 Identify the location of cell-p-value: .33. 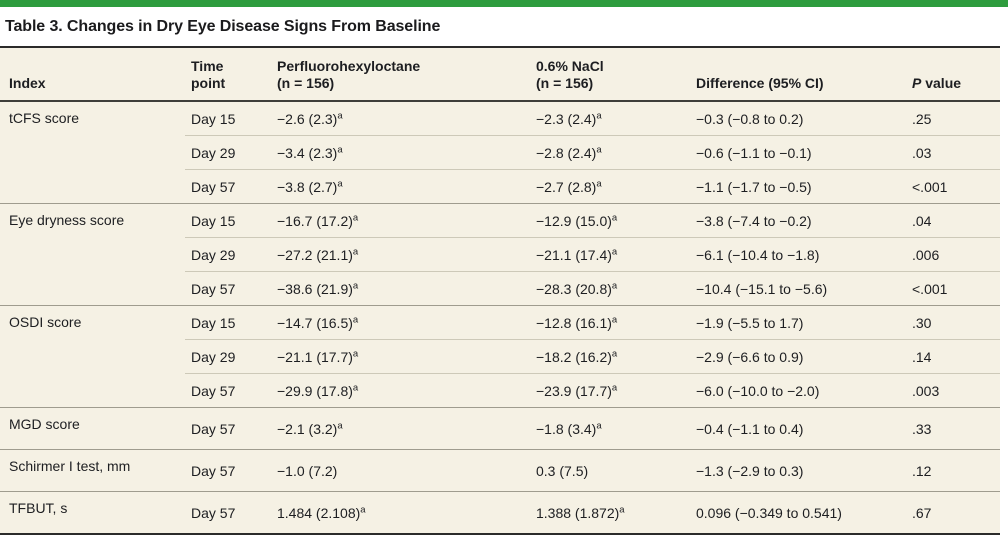
(953, 428).